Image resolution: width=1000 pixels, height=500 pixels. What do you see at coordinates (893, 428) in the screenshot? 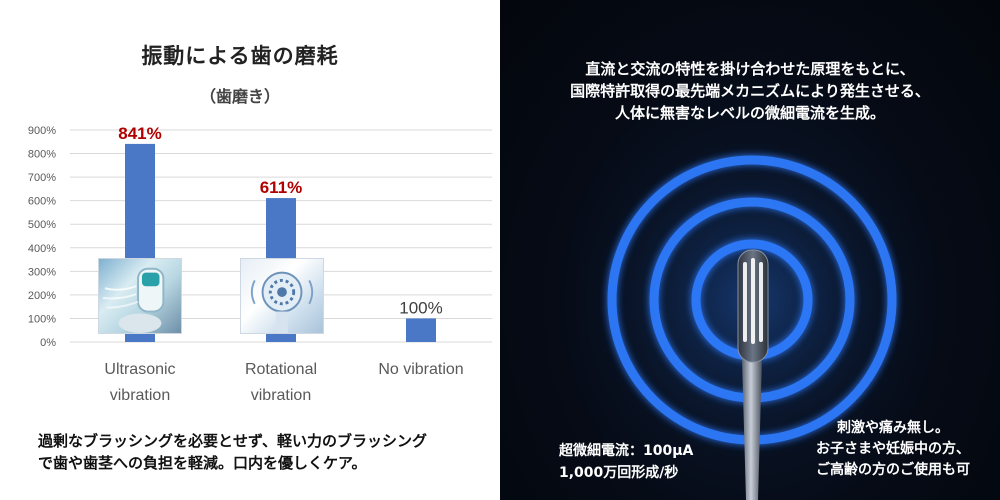
I see `benefit-line: 刺激や痛み無し。` at bounding box center [893, 428].